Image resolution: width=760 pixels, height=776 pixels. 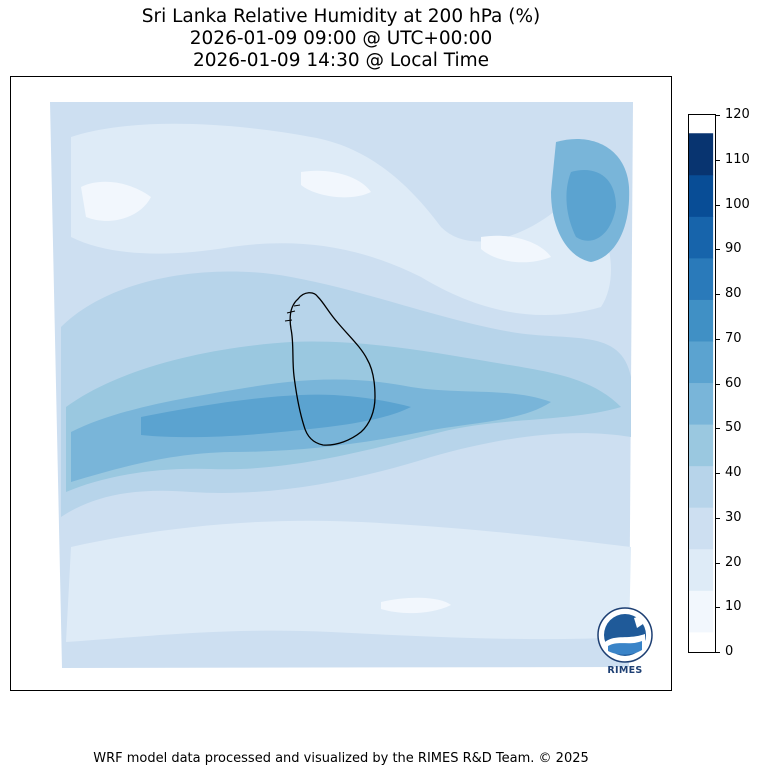 I want to click on colorbar-ticks: 0 10 20 30 40 50 60 70 80 90 100 110 120, so click(x=738, y=383).